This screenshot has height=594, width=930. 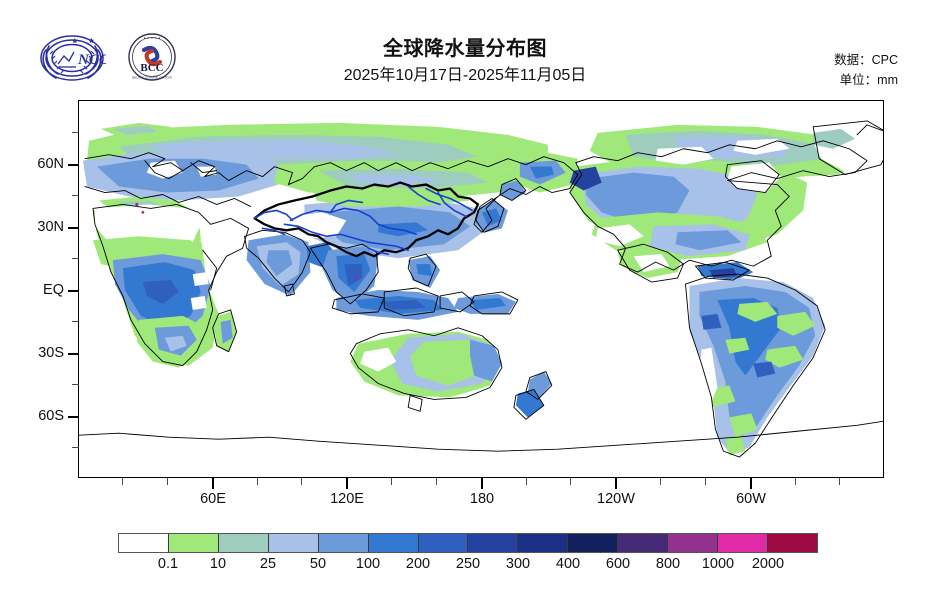 What do you see at coordinates (616, 483) in the screenshot?
I see `x-tick-120w` at bounding box center [616, 483].